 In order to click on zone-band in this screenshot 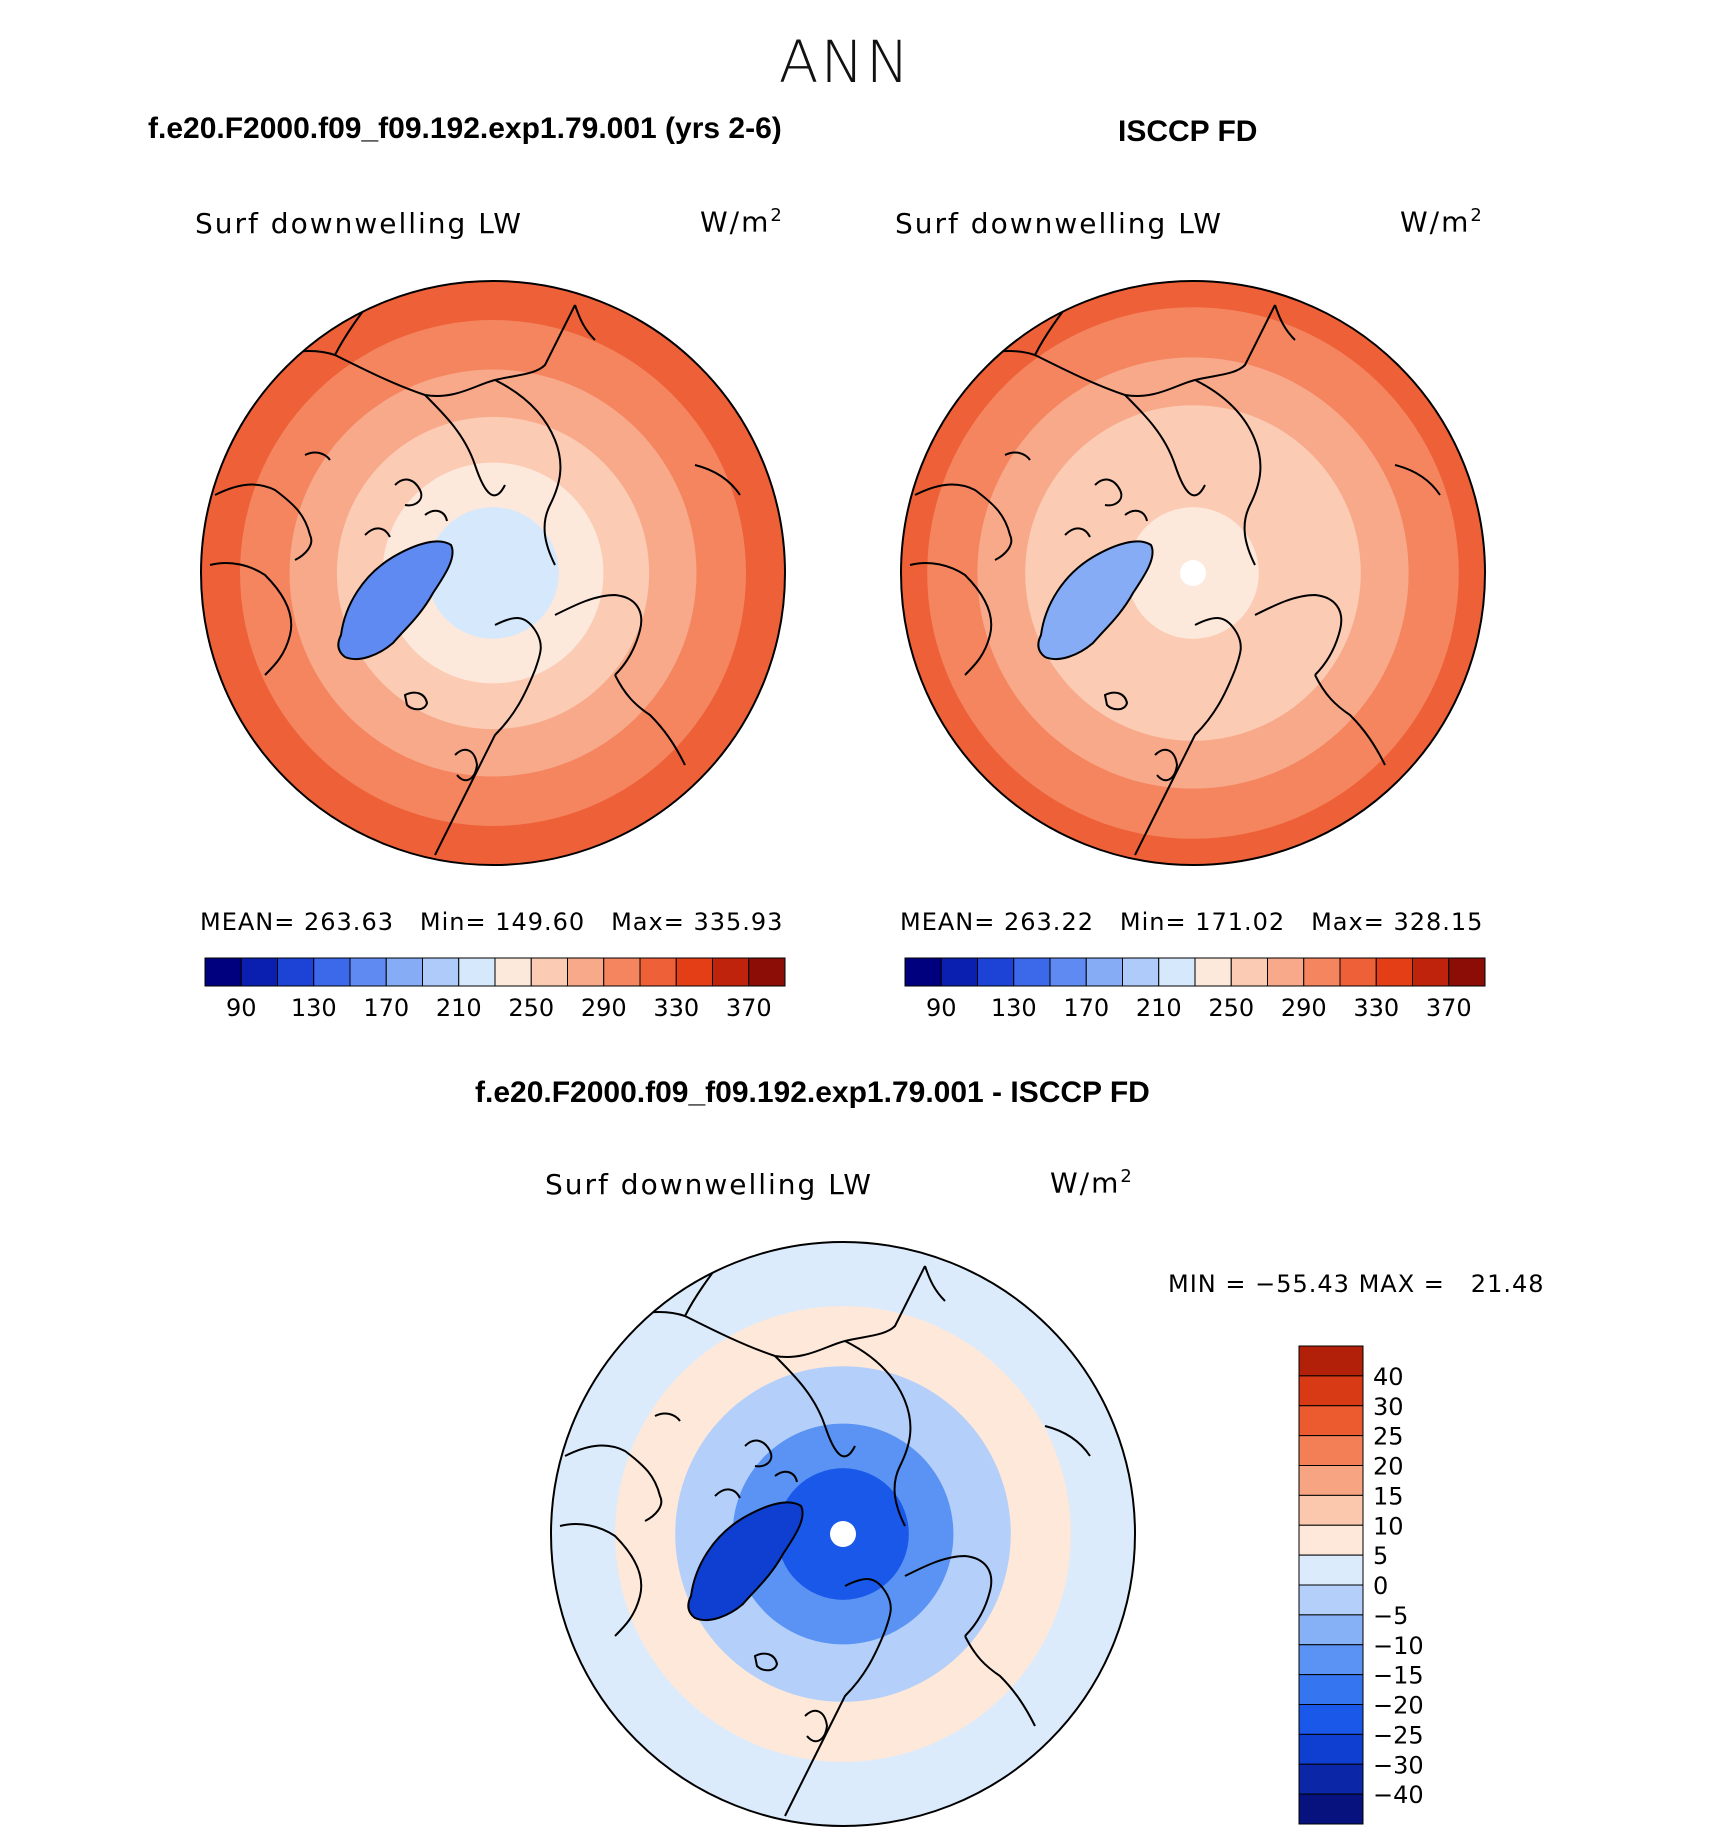, I will do `click(493, 573)`.